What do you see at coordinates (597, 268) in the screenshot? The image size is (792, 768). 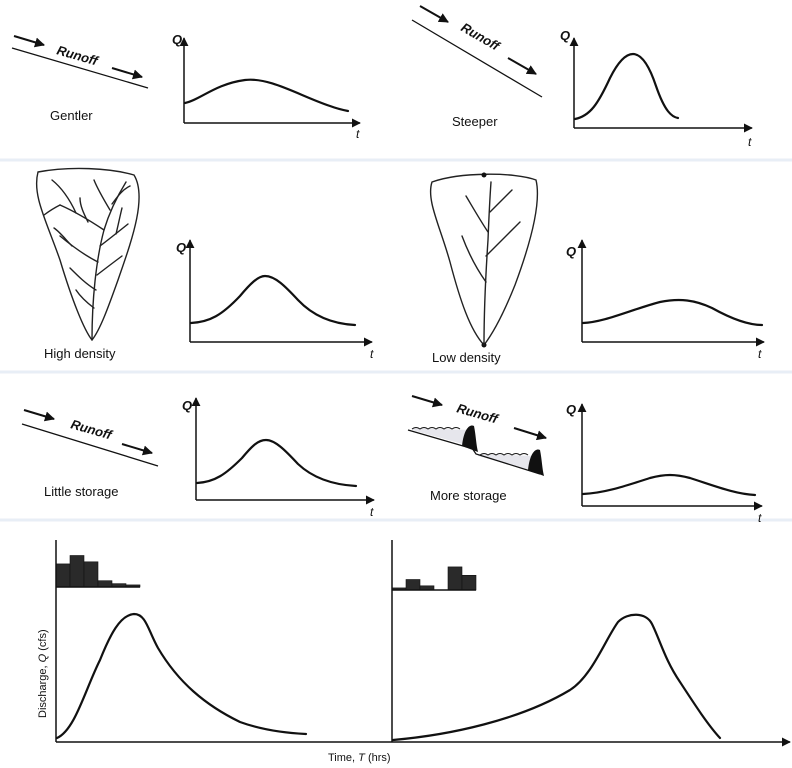 I see `panel-density-low: Low density Q t` at bounding box center [597, 268].